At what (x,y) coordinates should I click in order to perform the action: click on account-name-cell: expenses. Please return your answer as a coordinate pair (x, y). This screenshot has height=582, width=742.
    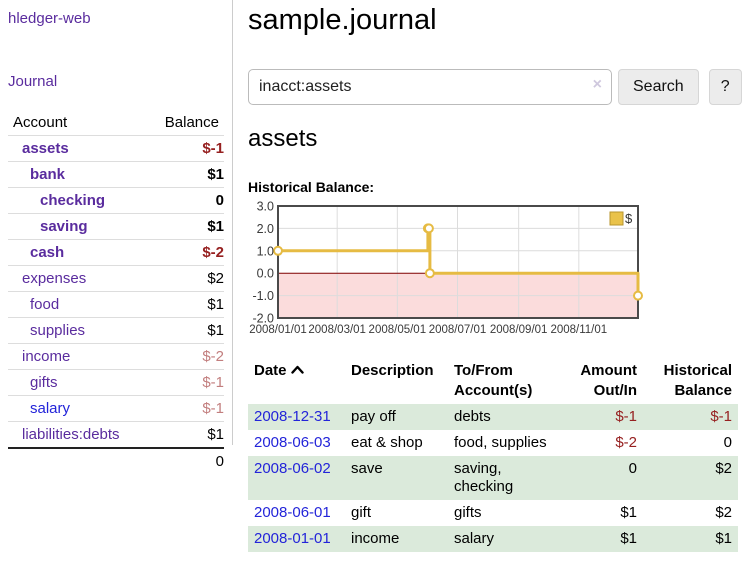
    Looking at the image, I should click on (77, 278).